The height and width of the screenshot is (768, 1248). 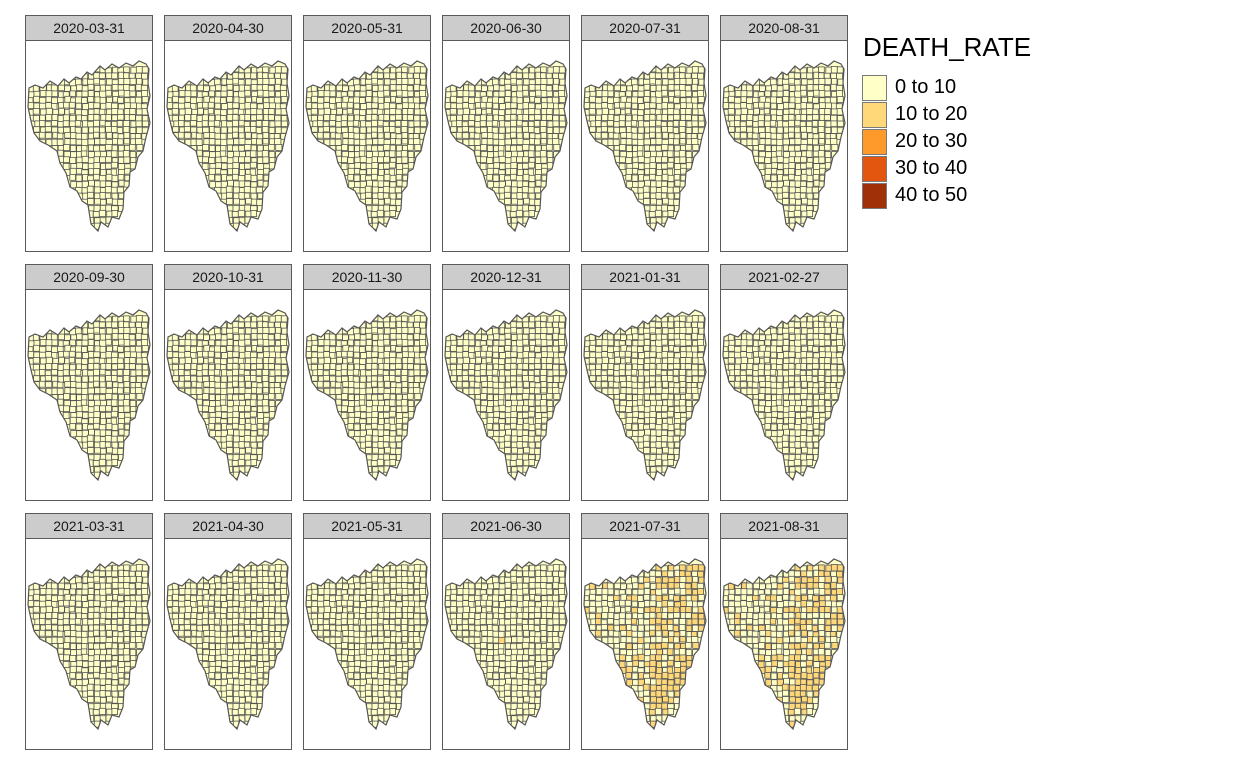 What do you see at coordinates (89, 526) in the screenshot?
I see `facet-strip-label: 2021-03-31` at bounding box center [89, 526].